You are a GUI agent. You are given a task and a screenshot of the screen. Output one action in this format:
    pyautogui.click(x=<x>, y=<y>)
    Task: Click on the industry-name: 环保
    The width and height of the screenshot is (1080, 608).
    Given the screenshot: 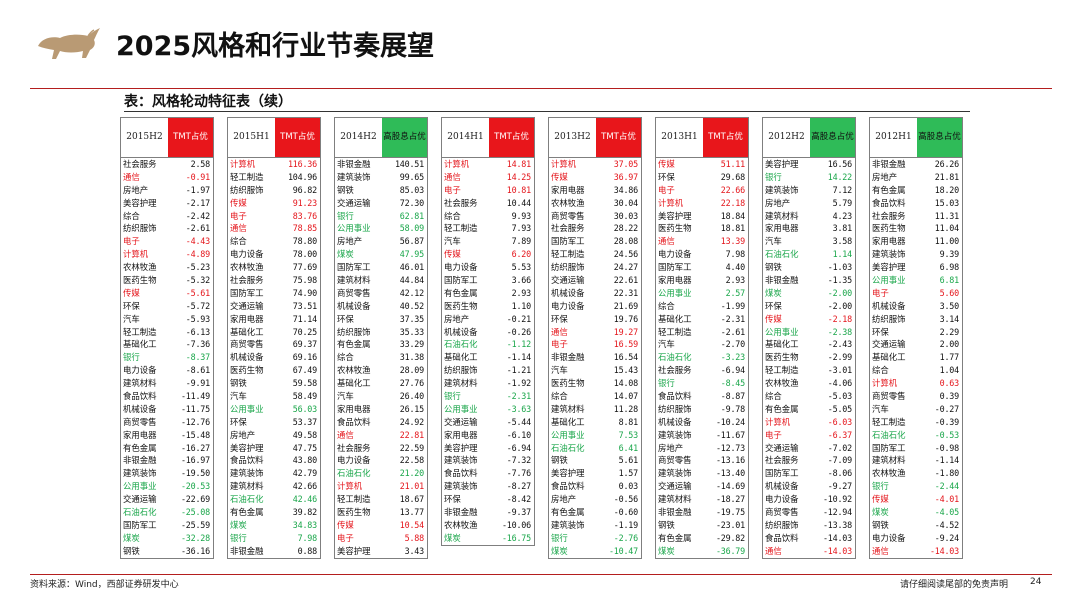 What is the action you would take?
    pyautogui.click(x=452, y=499)
    